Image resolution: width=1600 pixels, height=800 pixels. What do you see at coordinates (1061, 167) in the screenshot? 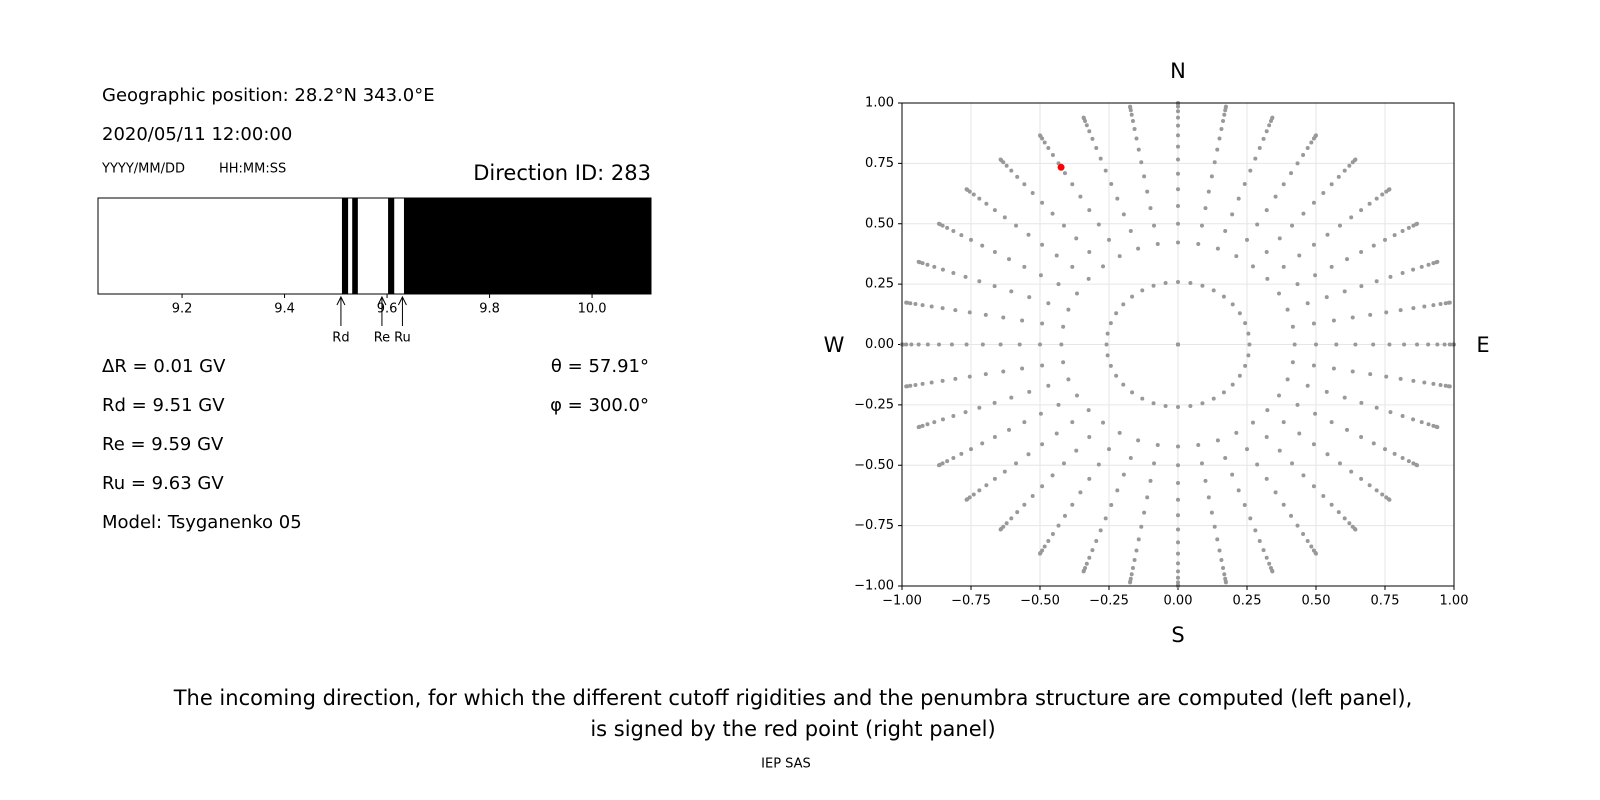
I see `selected-point` at bounding box center [1061, 167].